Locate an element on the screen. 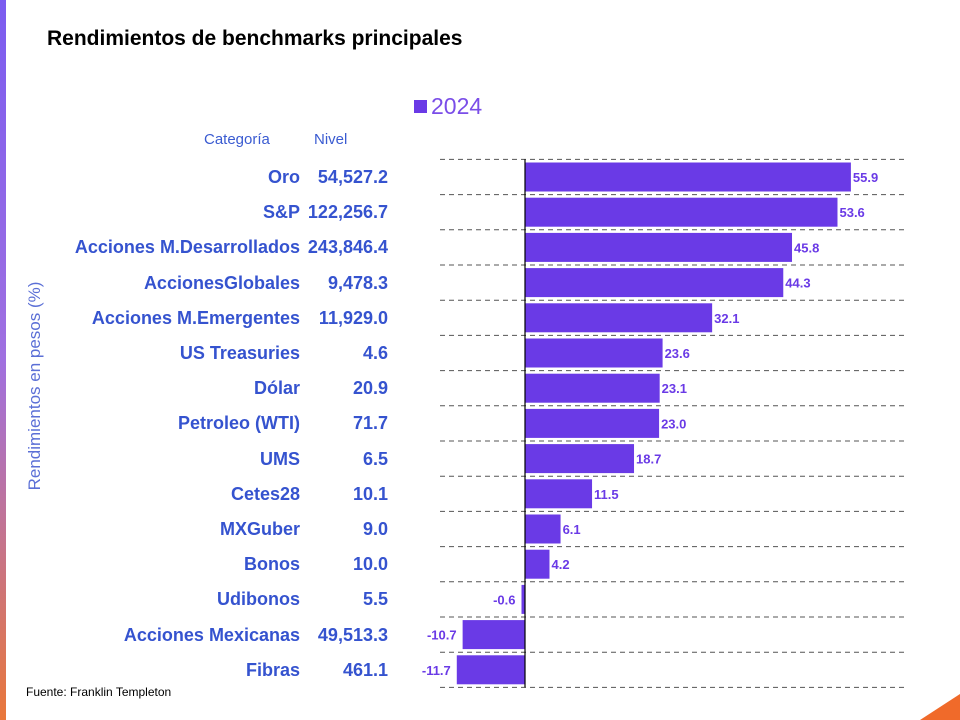  data-label: 32.1 is located at coordinates (726, 318).